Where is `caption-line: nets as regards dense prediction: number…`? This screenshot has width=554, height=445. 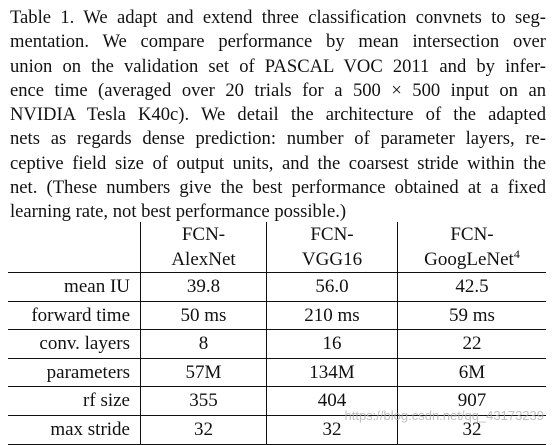 caption-line: nets as regards dense prediction: number… is located at coordinates (278, 139).